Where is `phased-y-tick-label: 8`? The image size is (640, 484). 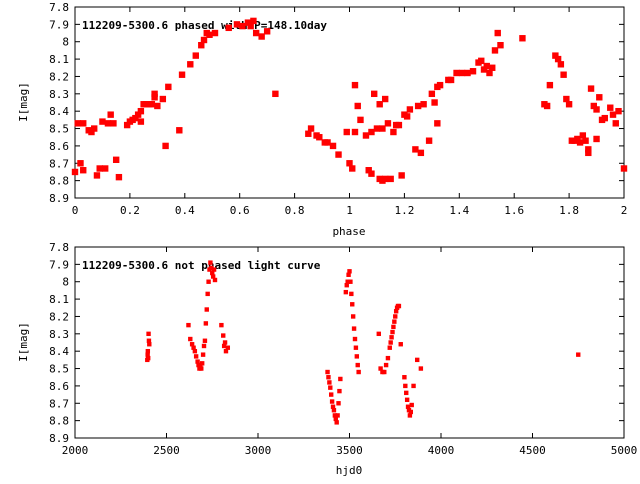
phased-y-tick-label: 8 is located at coordinates (65, 42).